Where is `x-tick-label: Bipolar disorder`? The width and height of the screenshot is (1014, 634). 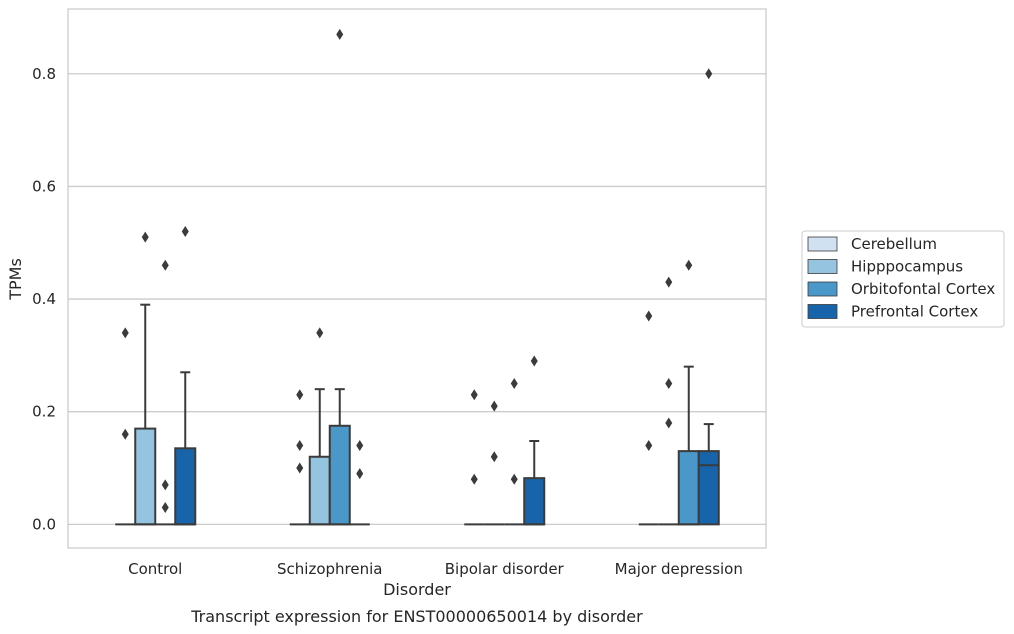
x-tick-label: Bipolar disorder is located at coordinates (505, 569).